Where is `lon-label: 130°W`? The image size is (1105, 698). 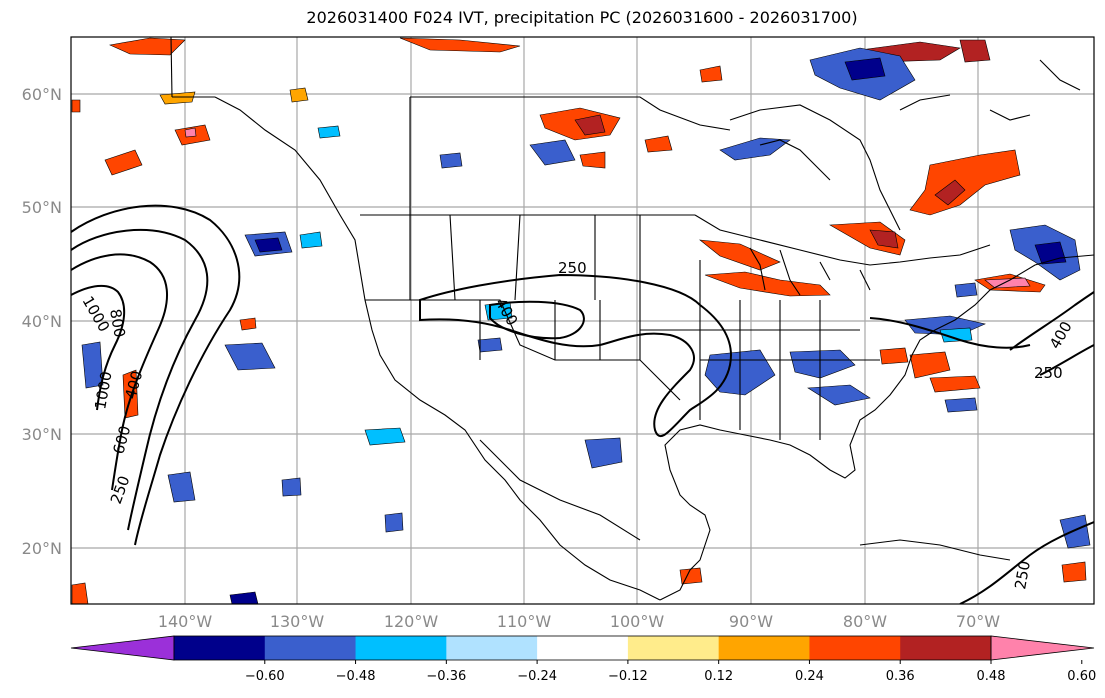 lon-label: 130°W is located at coordinates (297, 621).